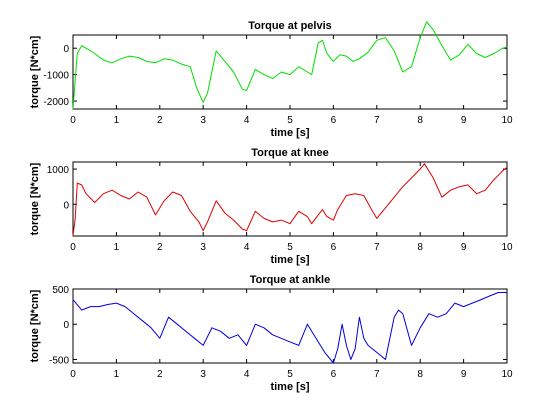 This screenshot has height=420, width=560. What do you see at coordinates (464, 374) in the screenshot?
I see `chart-3-xtick-label: 9` at bounding box center [464, 374].